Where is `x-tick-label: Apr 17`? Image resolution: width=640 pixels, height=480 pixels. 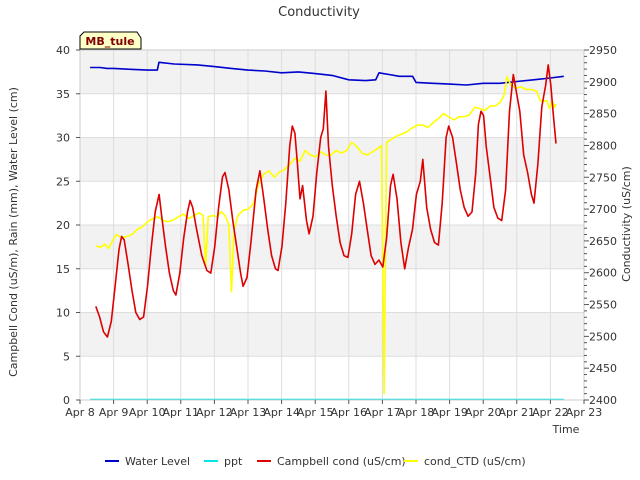 x-tick-label: Apr 17 is located at coordinates (382, 412).